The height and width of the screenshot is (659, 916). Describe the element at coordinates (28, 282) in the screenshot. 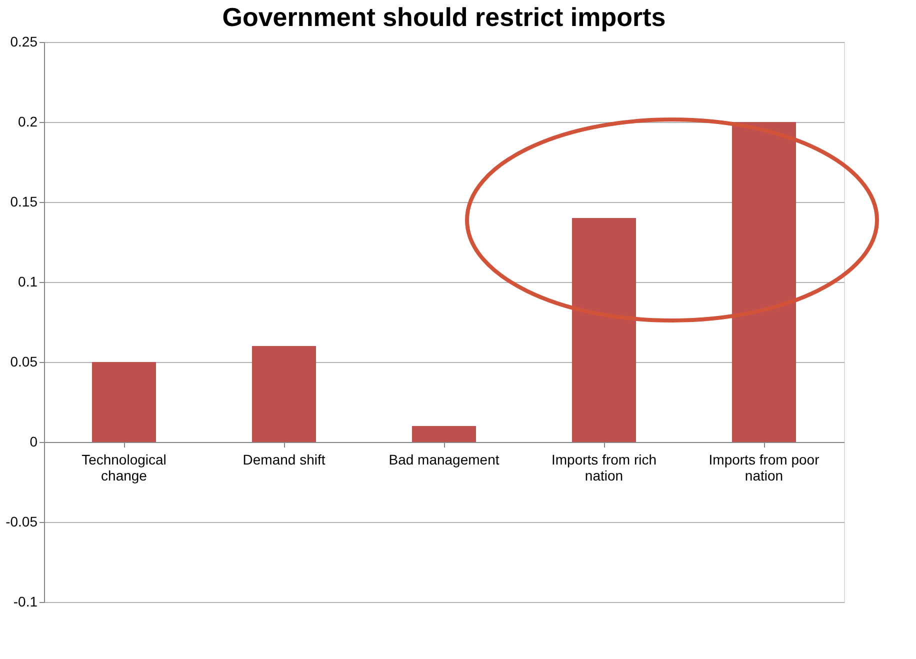

I see `y-tick-label: 0.1` at that location.